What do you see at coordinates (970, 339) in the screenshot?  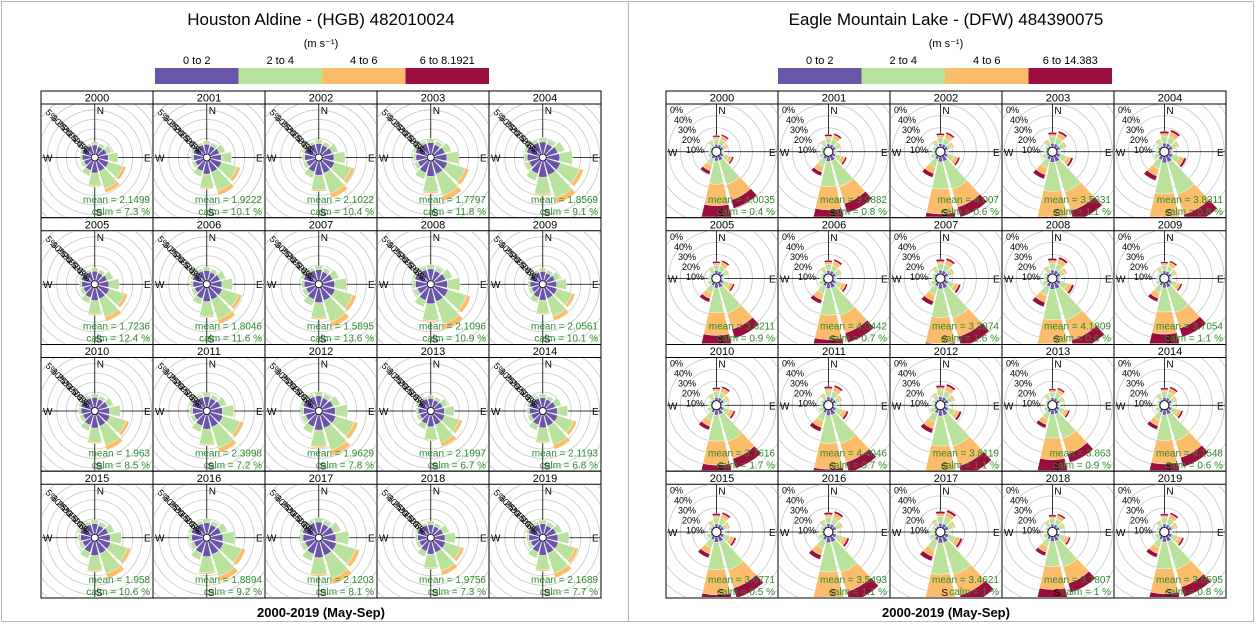 I see `panel-calm: calm = 1.6 %` at bounding box center [970, 339].